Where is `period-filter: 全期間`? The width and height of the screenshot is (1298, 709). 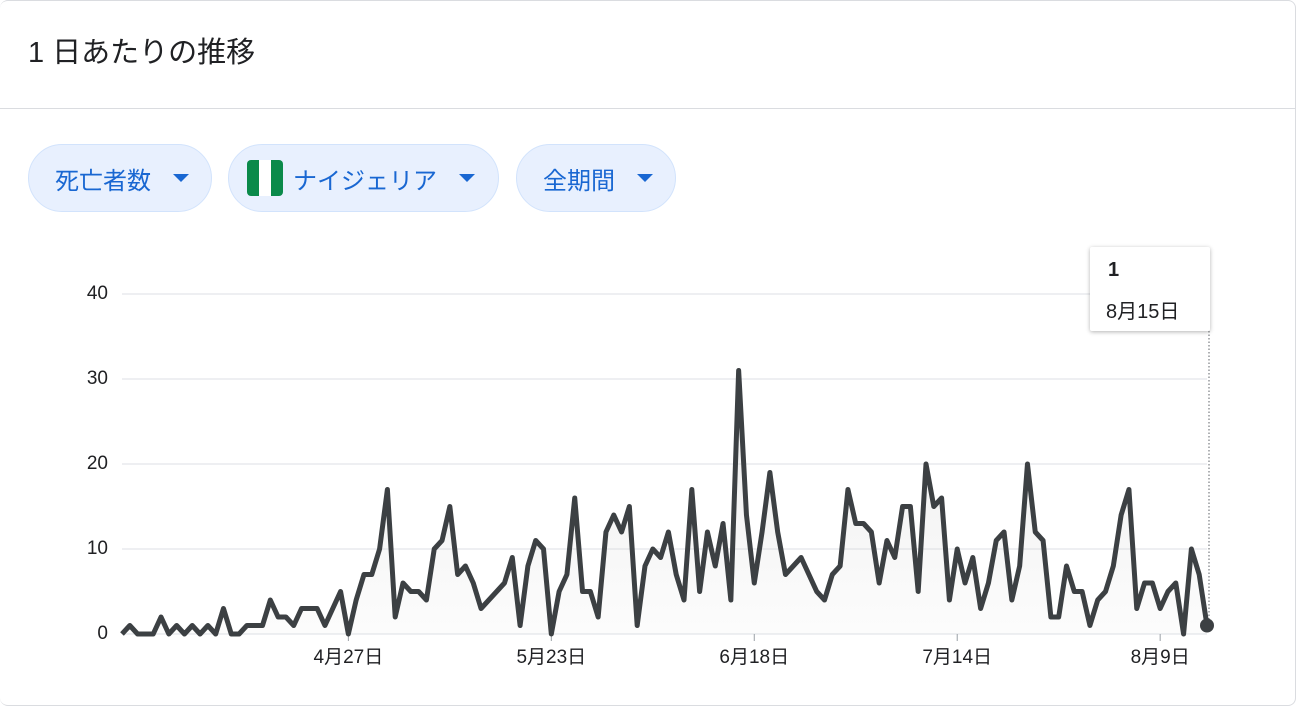 period-filter: 全期間 is located at coordinates (596, 178).